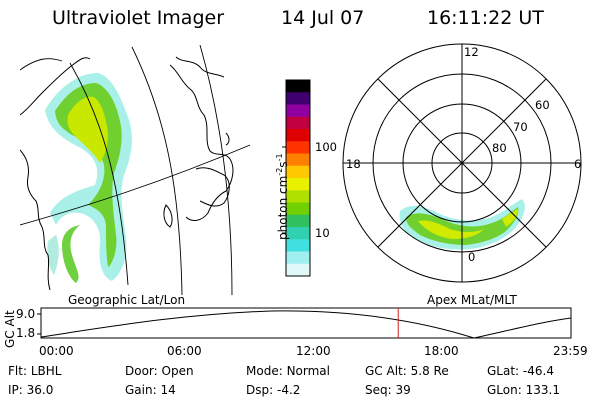 The height and width of the screenshot is (400, 600). What do you see at coordinates (35, 371) in the screenshot?
I see `status-filter: Flt: LBHL` at bounding box center [35, 371].